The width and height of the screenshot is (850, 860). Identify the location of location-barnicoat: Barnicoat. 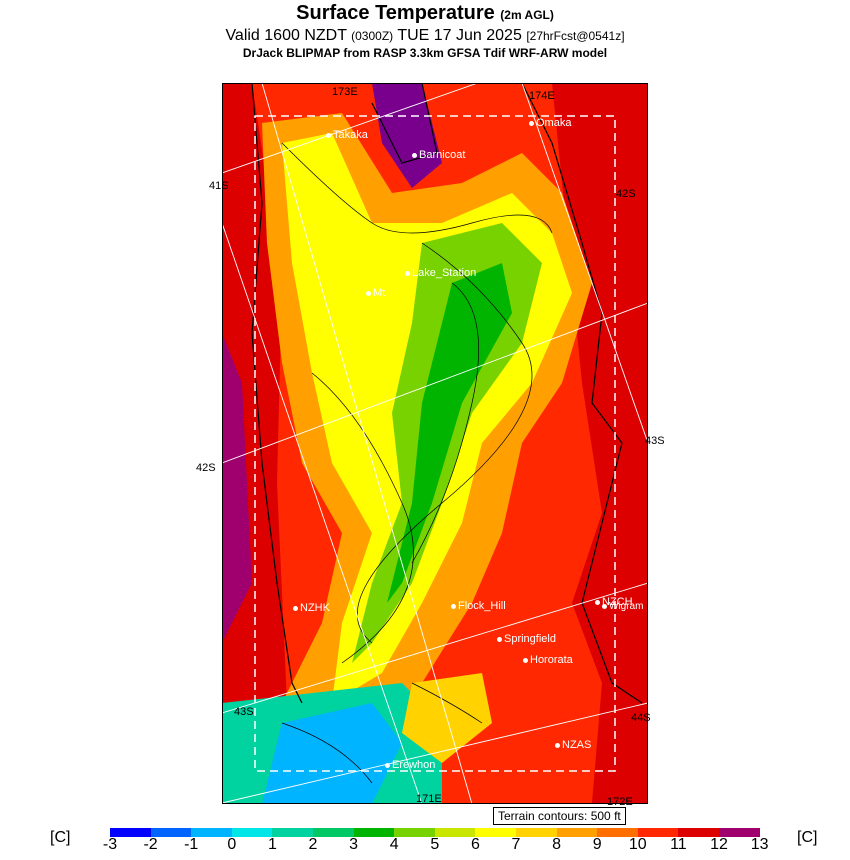
(438, 155).